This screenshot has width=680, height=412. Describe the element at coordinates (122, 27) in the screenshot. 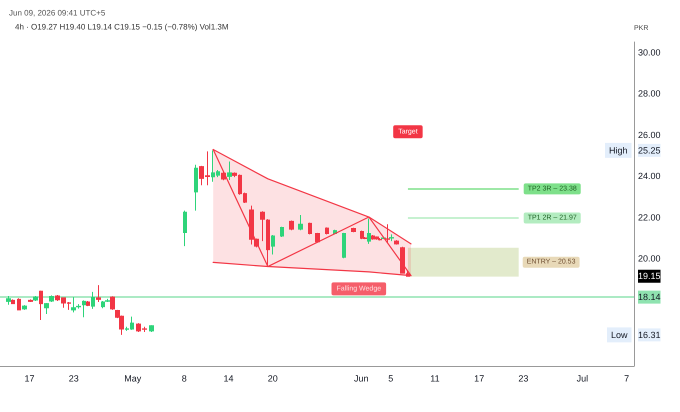

I see `chart-title: 4h · O19.27 H19.40 L19.14 C19.15 −0.15 (−0.78%) Vol1.3M` at that location.